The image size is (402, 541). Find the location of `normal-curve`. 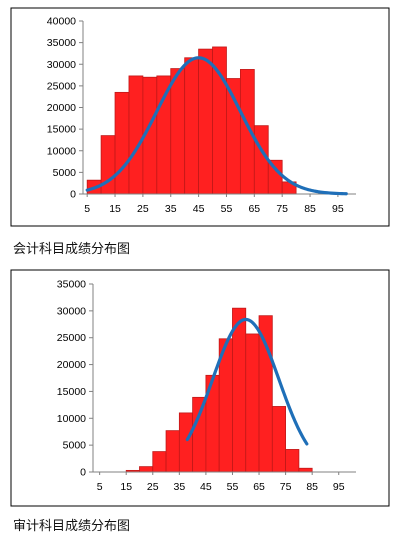

normal-curve is located at coordinates (247, 381).